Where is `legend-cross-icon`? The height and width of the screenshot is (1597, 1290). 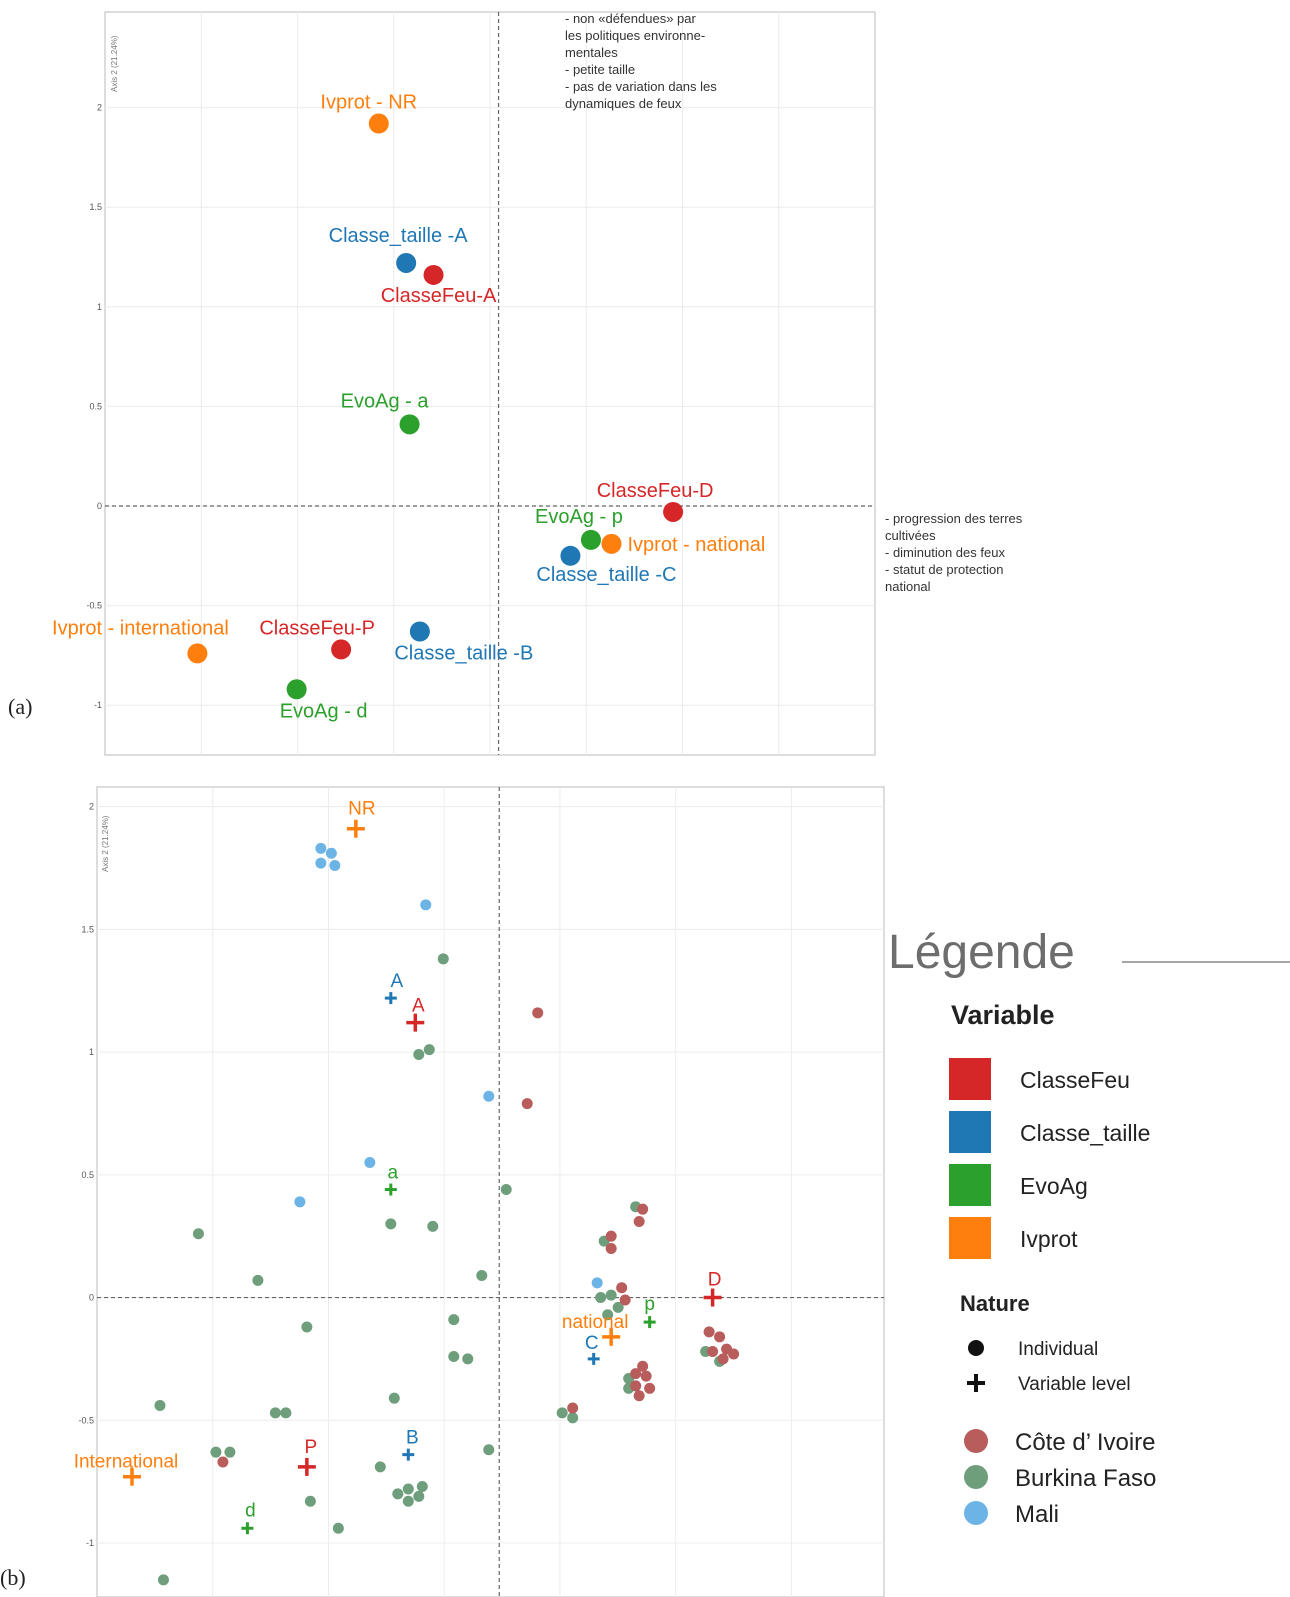 legend-cross-icon is located at coordinates (976, 1383).